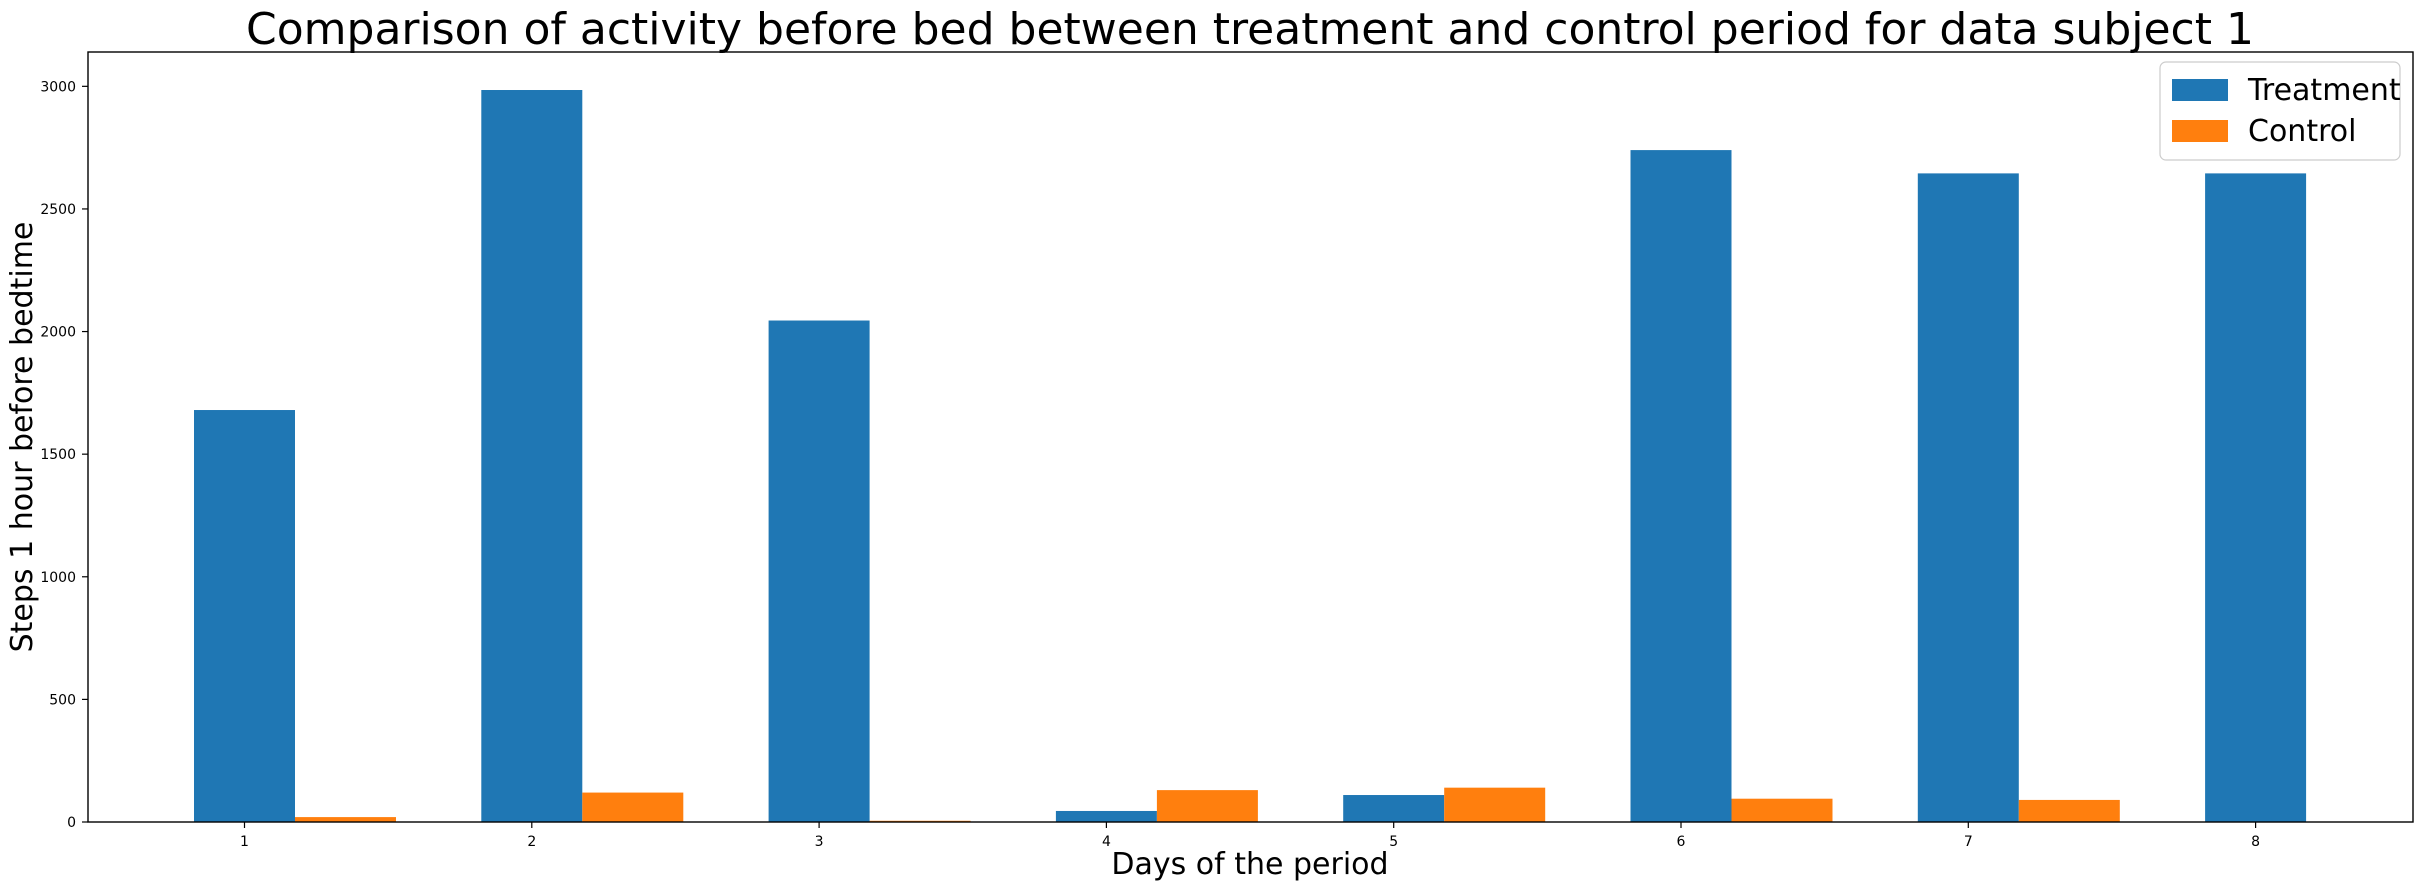 This screenshot has width=2423, height=889. I want to click on y-tick-label: 500, so click(62, 700).